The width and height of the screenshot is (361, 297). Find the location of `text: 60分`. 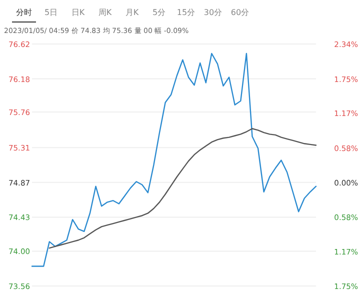

text: 60分 is located at coordinates (240, 12).